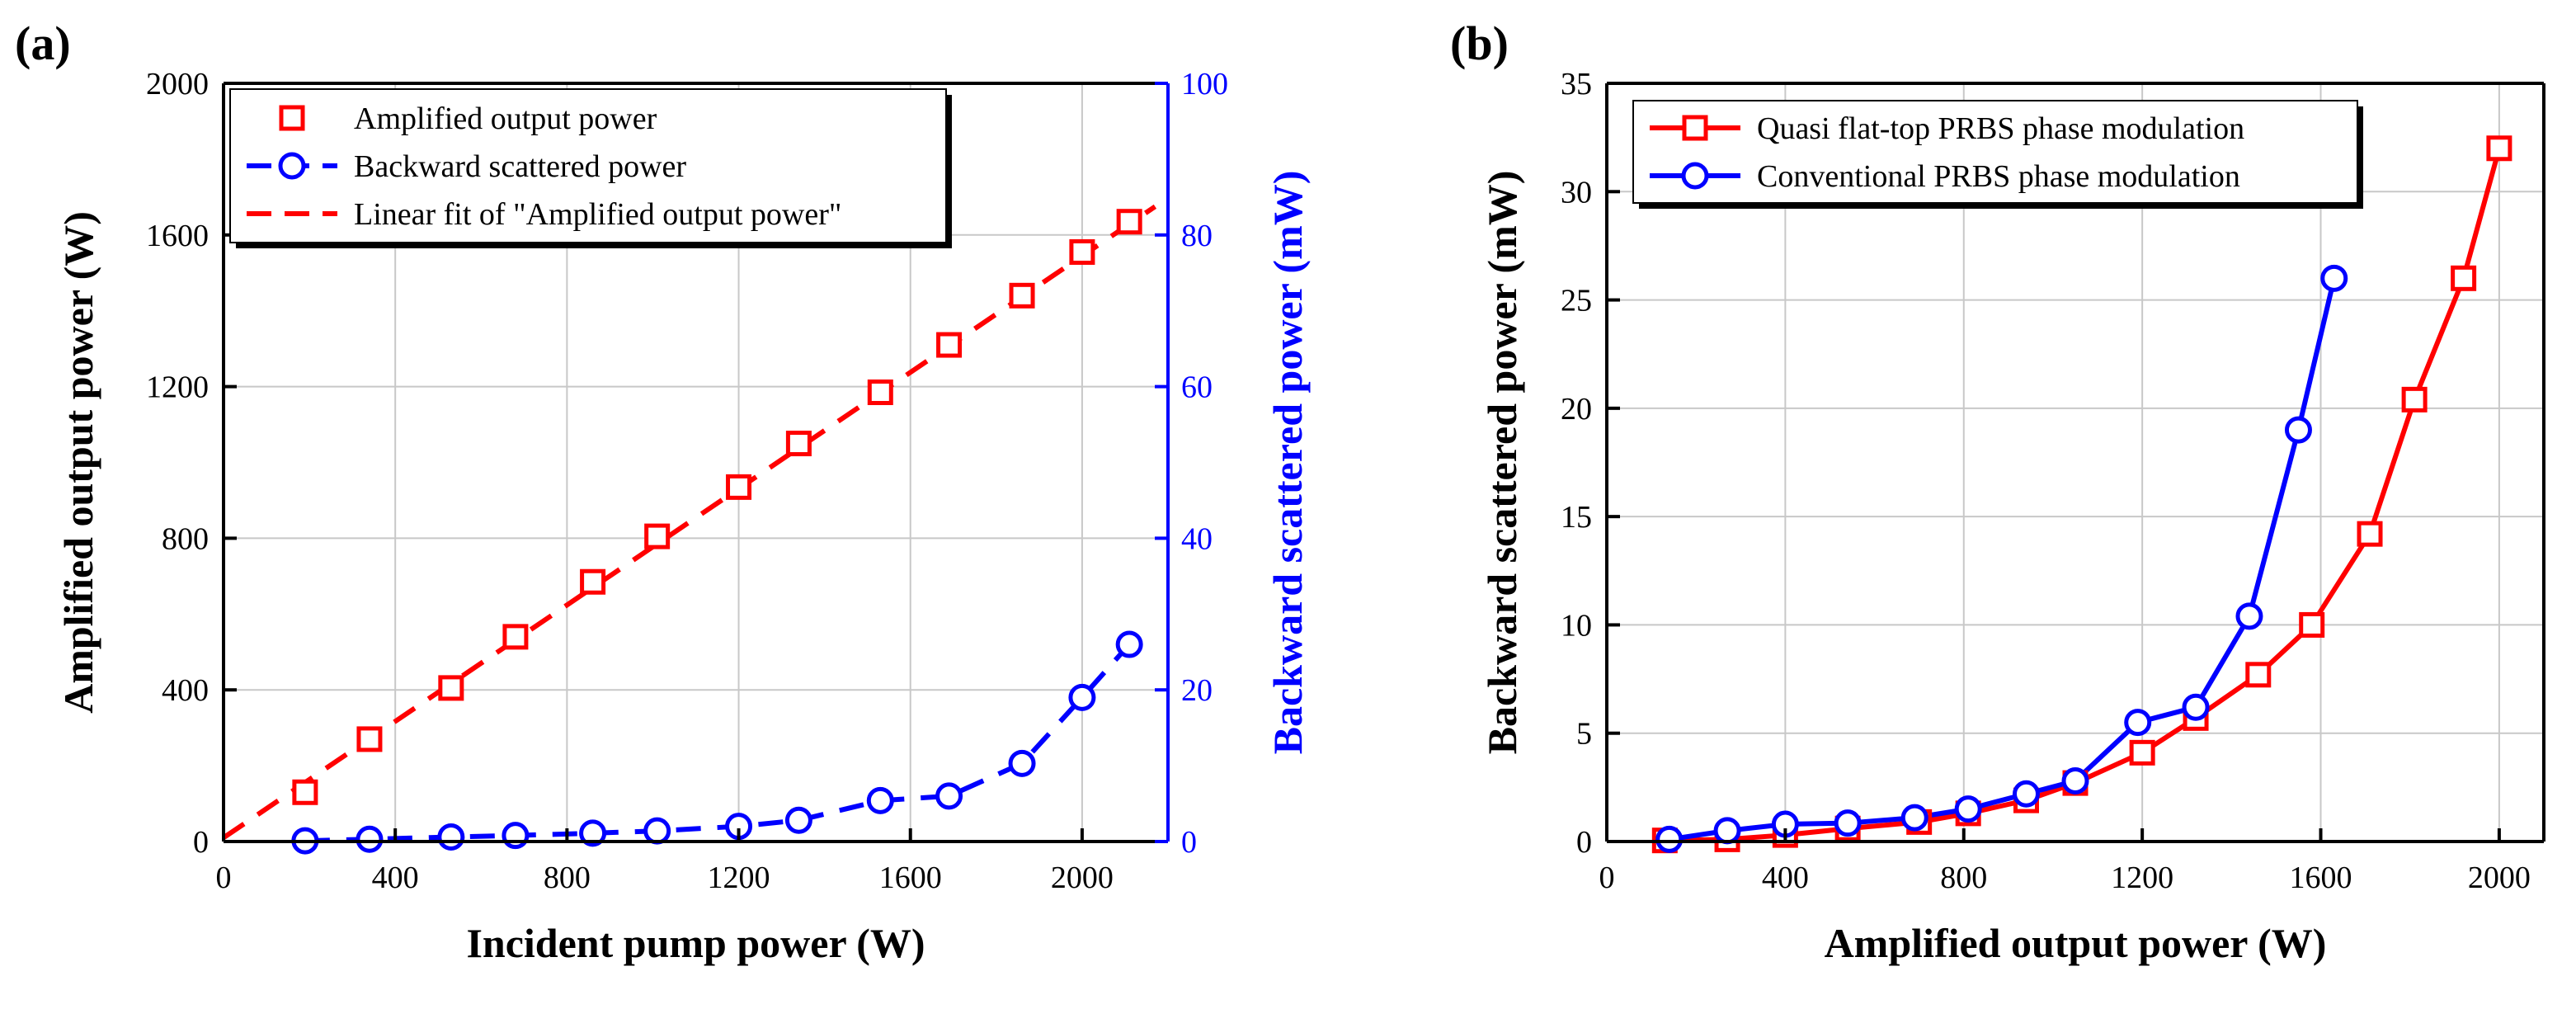 The image size is (2576, 1009). Describe the element at coordinates (520, 166) in the screenshot. I see `legend-label: Backward scattered power` at that location.